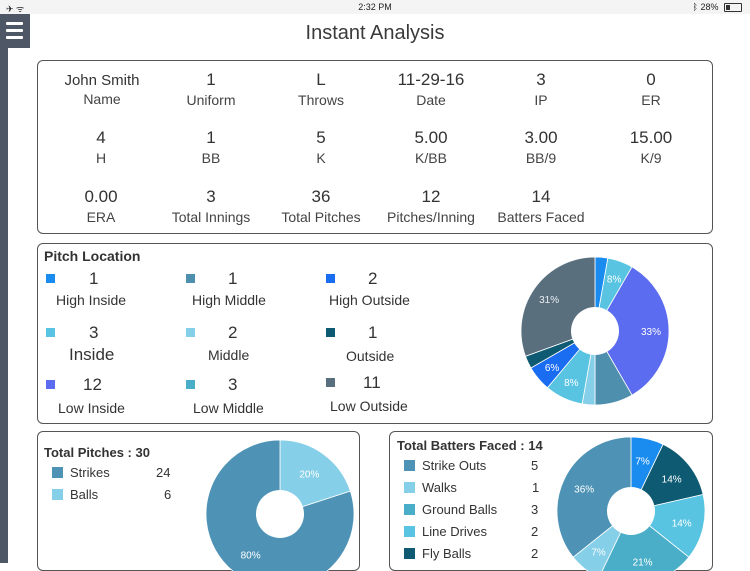 Image resolution: width=750 pixels, height=571 pixels. What do you see at coordinates (309, 474) in the screenshot?
I see `slice-label: 20%` at bounding box center [309, 474].